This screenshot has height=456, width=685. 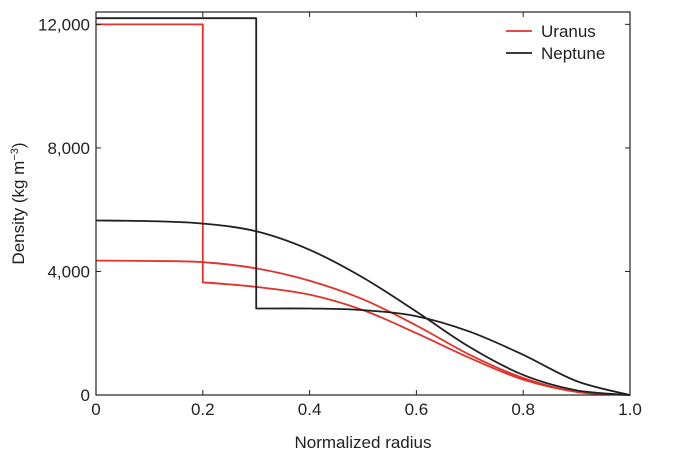 I want to click on y-tick-label: 8,000, so click(x=68, y=148).